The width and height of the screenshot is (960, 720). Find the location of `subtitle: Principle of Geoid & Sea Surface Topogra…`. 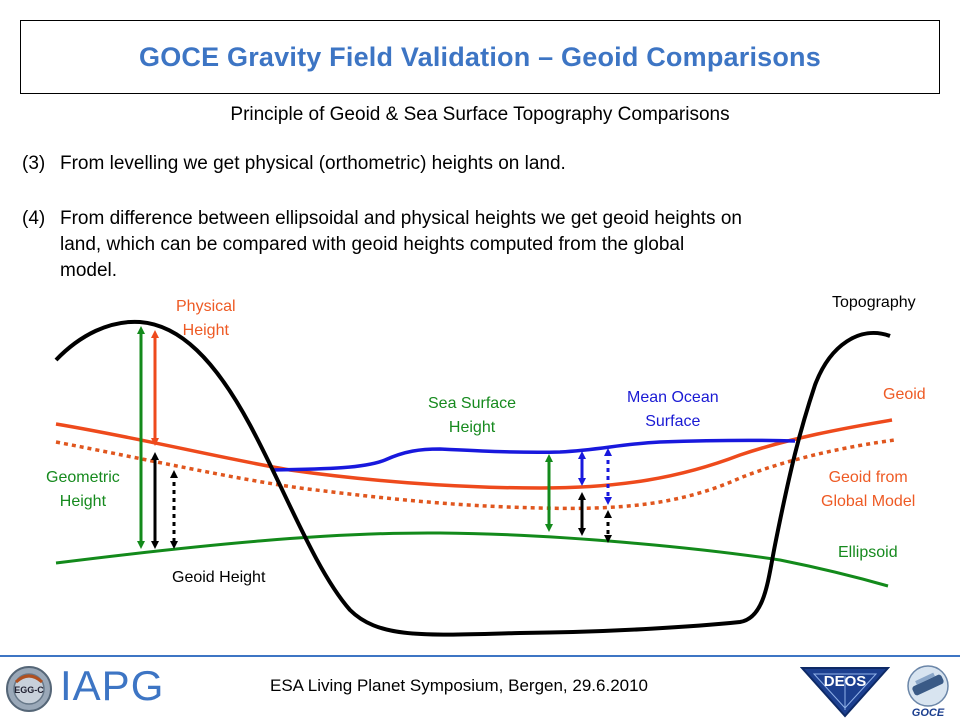

subtitle: Principle of Geoid & Sea Surface Topogra… is located at coordinates (480, 114).